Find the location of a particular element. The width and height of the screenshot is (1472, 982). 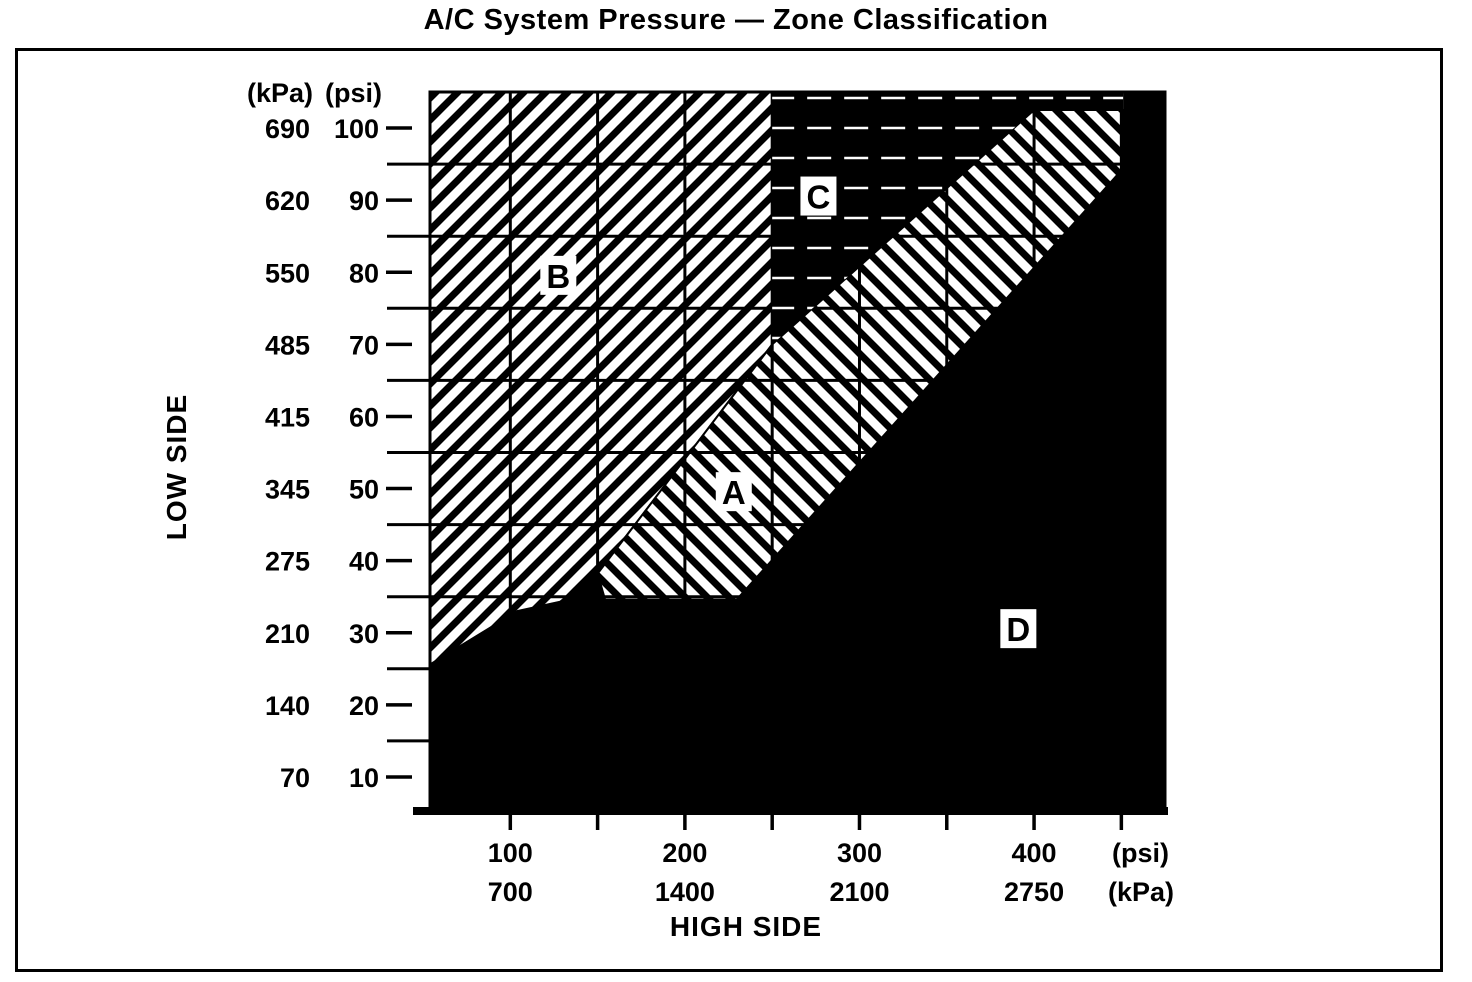

y-tick-label-psi: 40 is located at coordinates (364, 562).